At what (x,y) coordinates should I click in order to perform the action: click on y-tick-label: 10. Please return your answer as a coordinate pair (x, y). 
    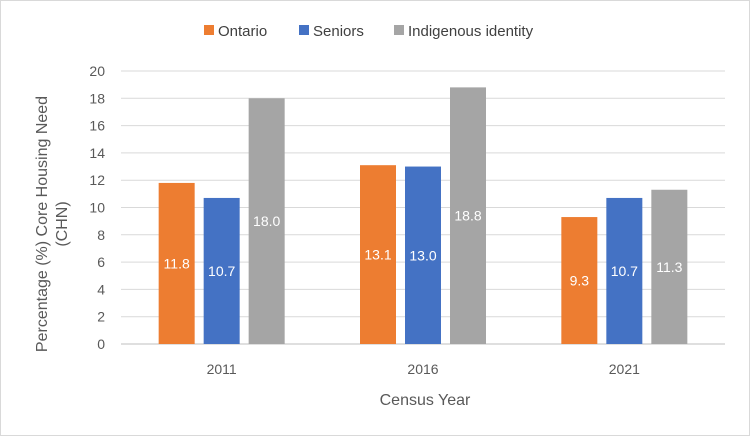
    Looking at the image, I should click on (97, 208).